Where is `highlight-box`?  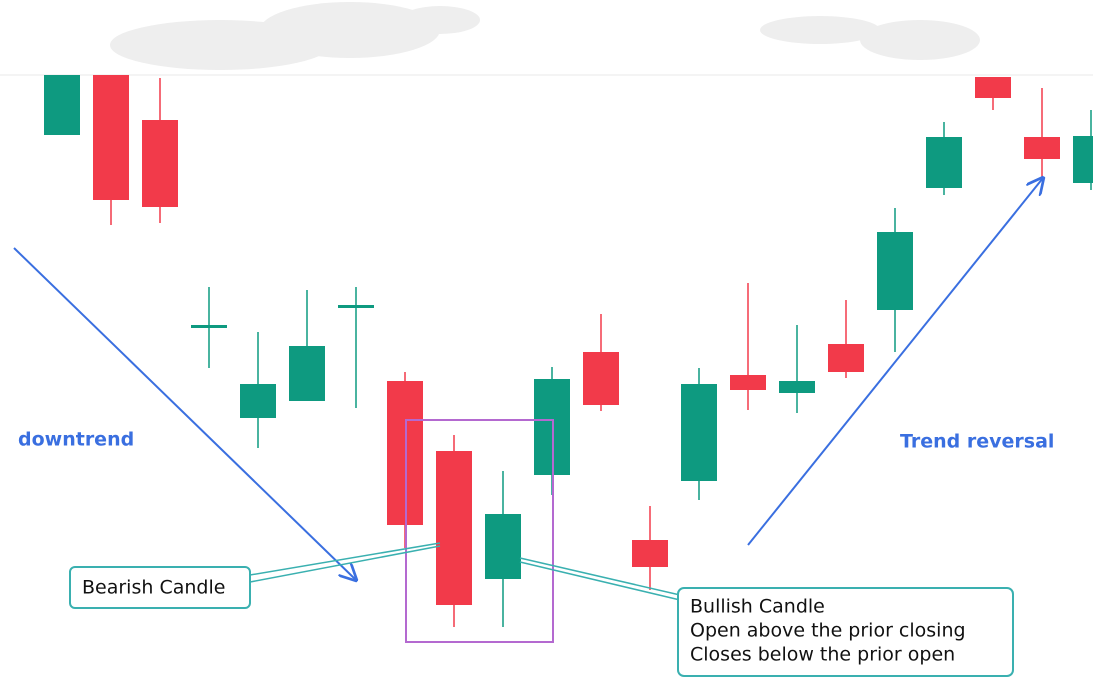 highlight-box is located at coordinates (479, 531).